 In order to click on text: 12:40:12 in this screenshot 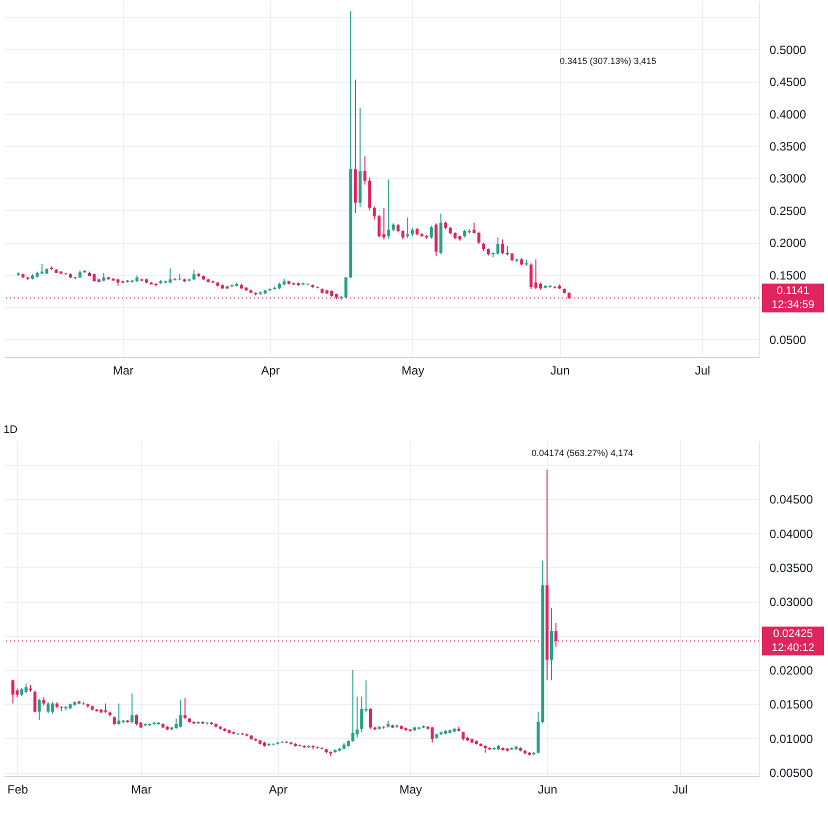, I will do `click(793, 648)`.